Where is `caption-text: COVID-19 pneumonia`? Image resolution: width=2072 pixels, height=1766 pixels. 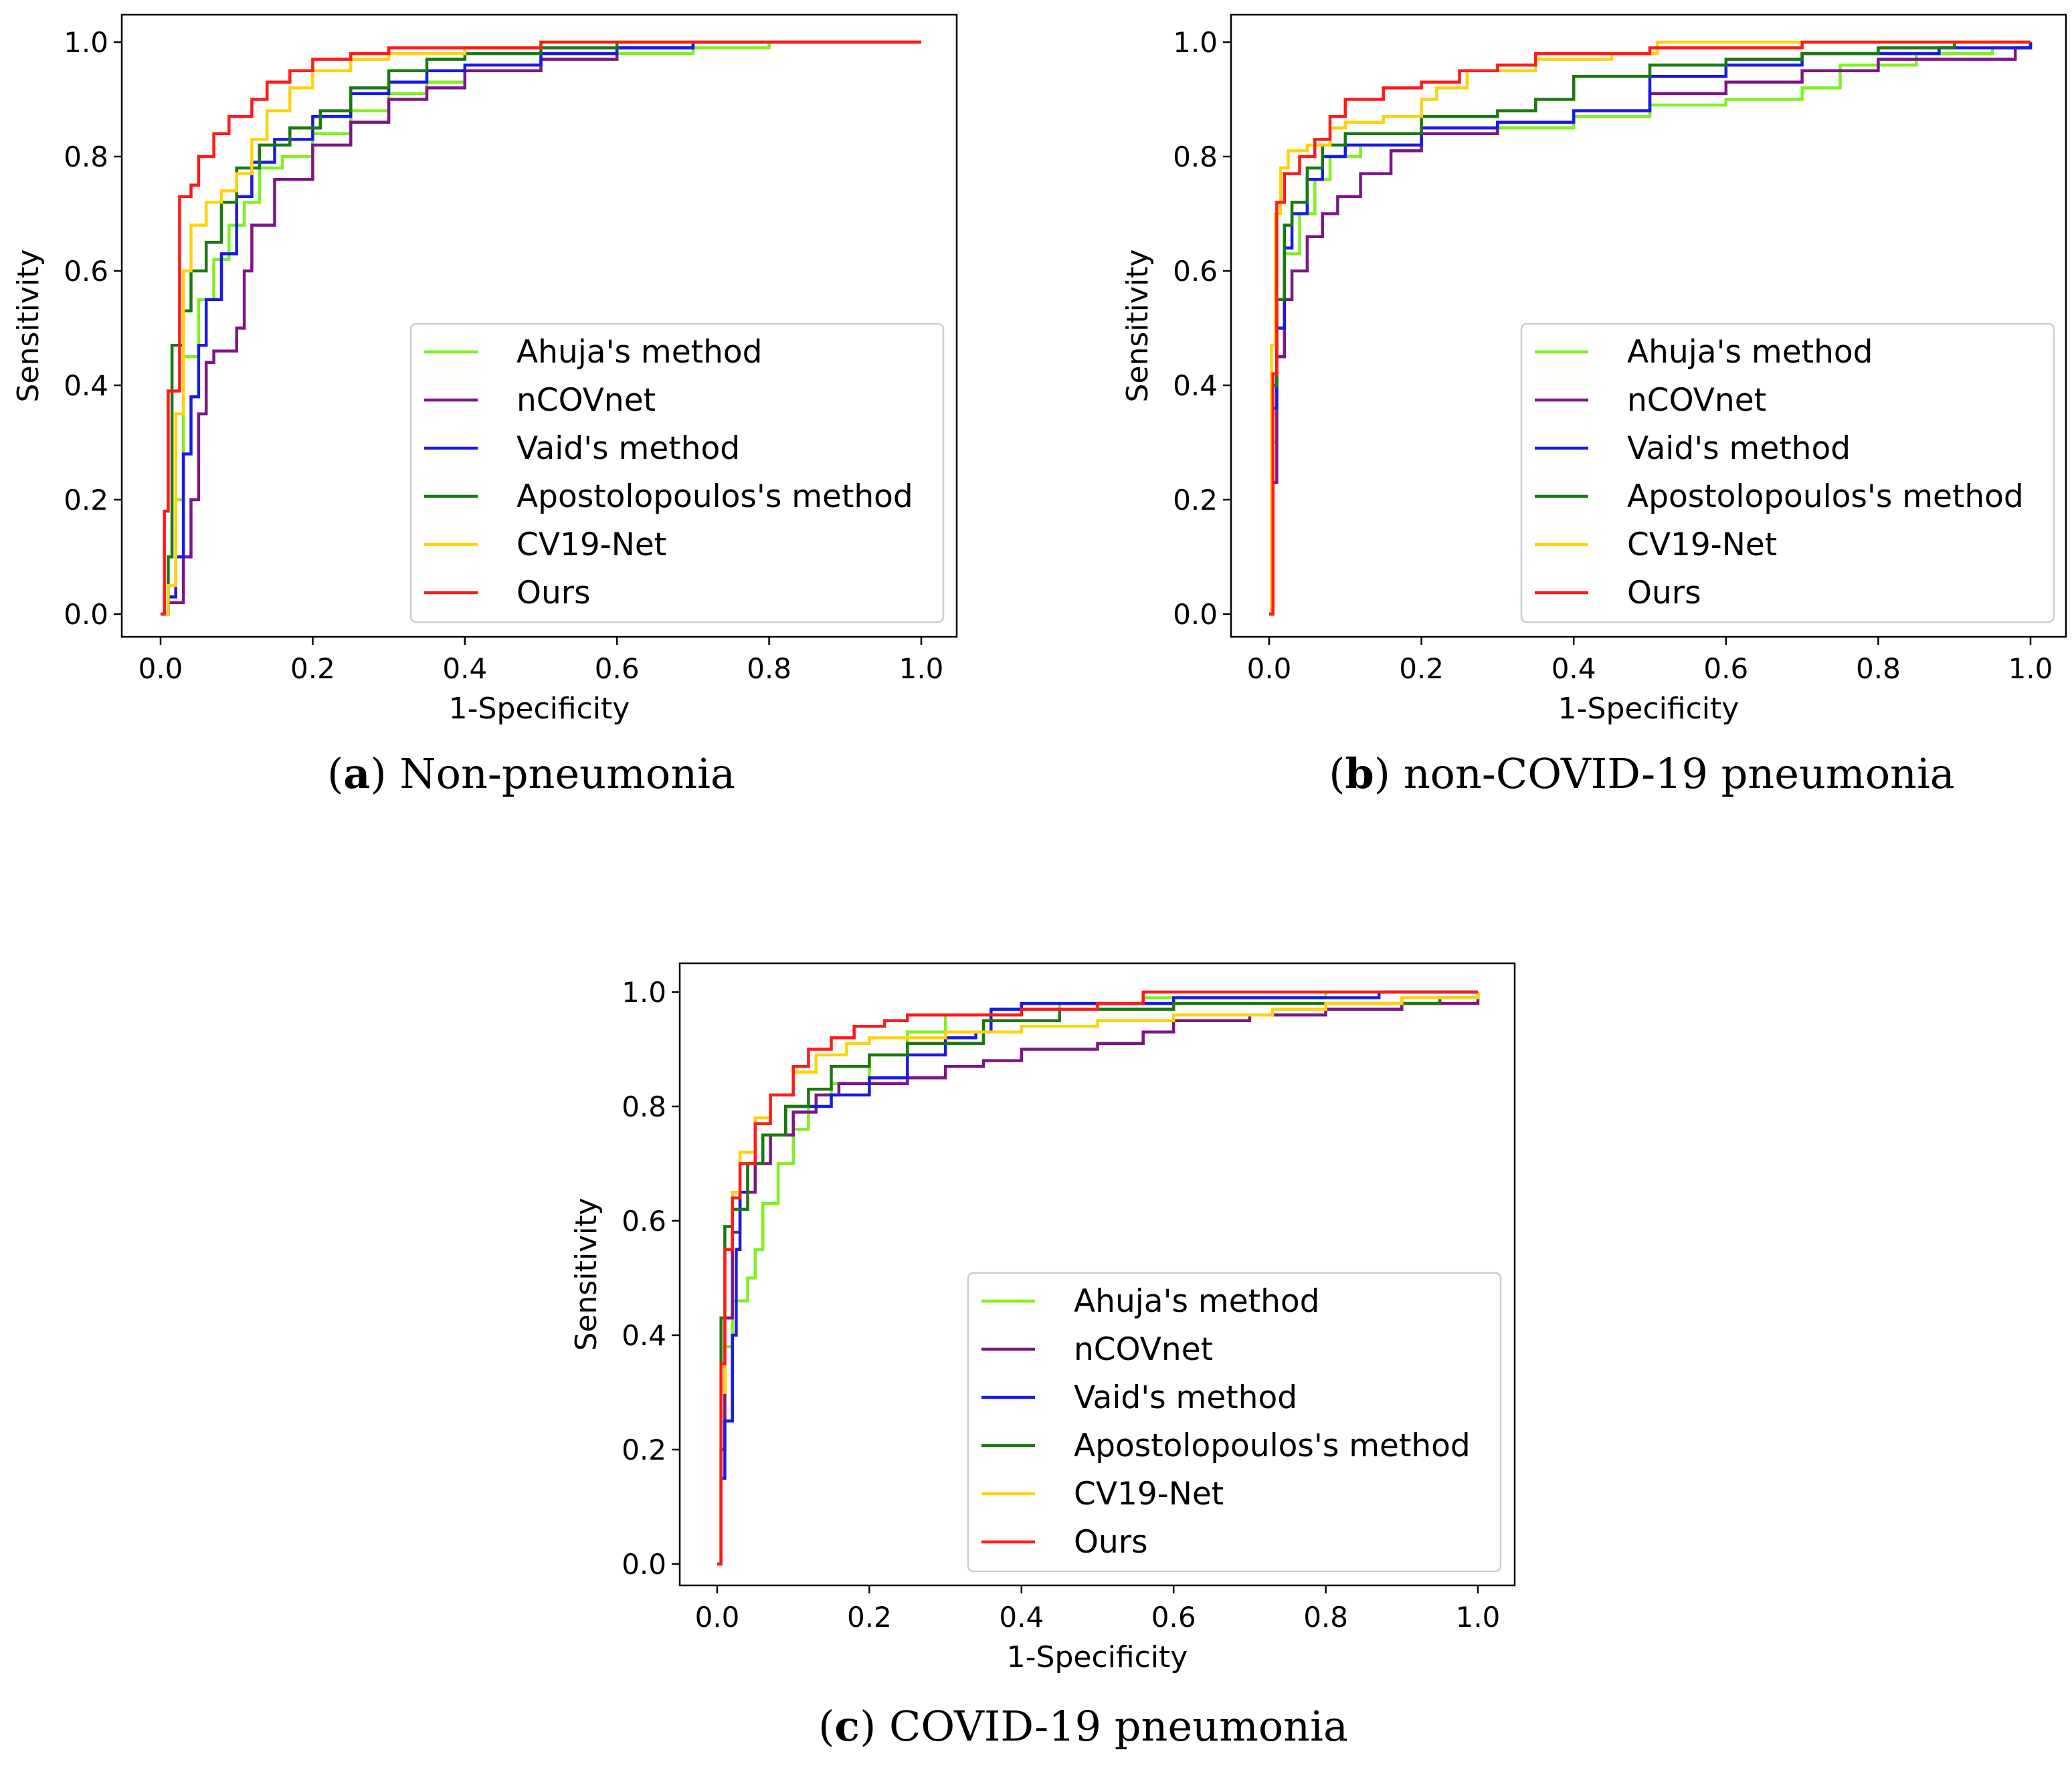 caption-text: COVID-19 pneumonia is located at coordinates (1118, 1726).